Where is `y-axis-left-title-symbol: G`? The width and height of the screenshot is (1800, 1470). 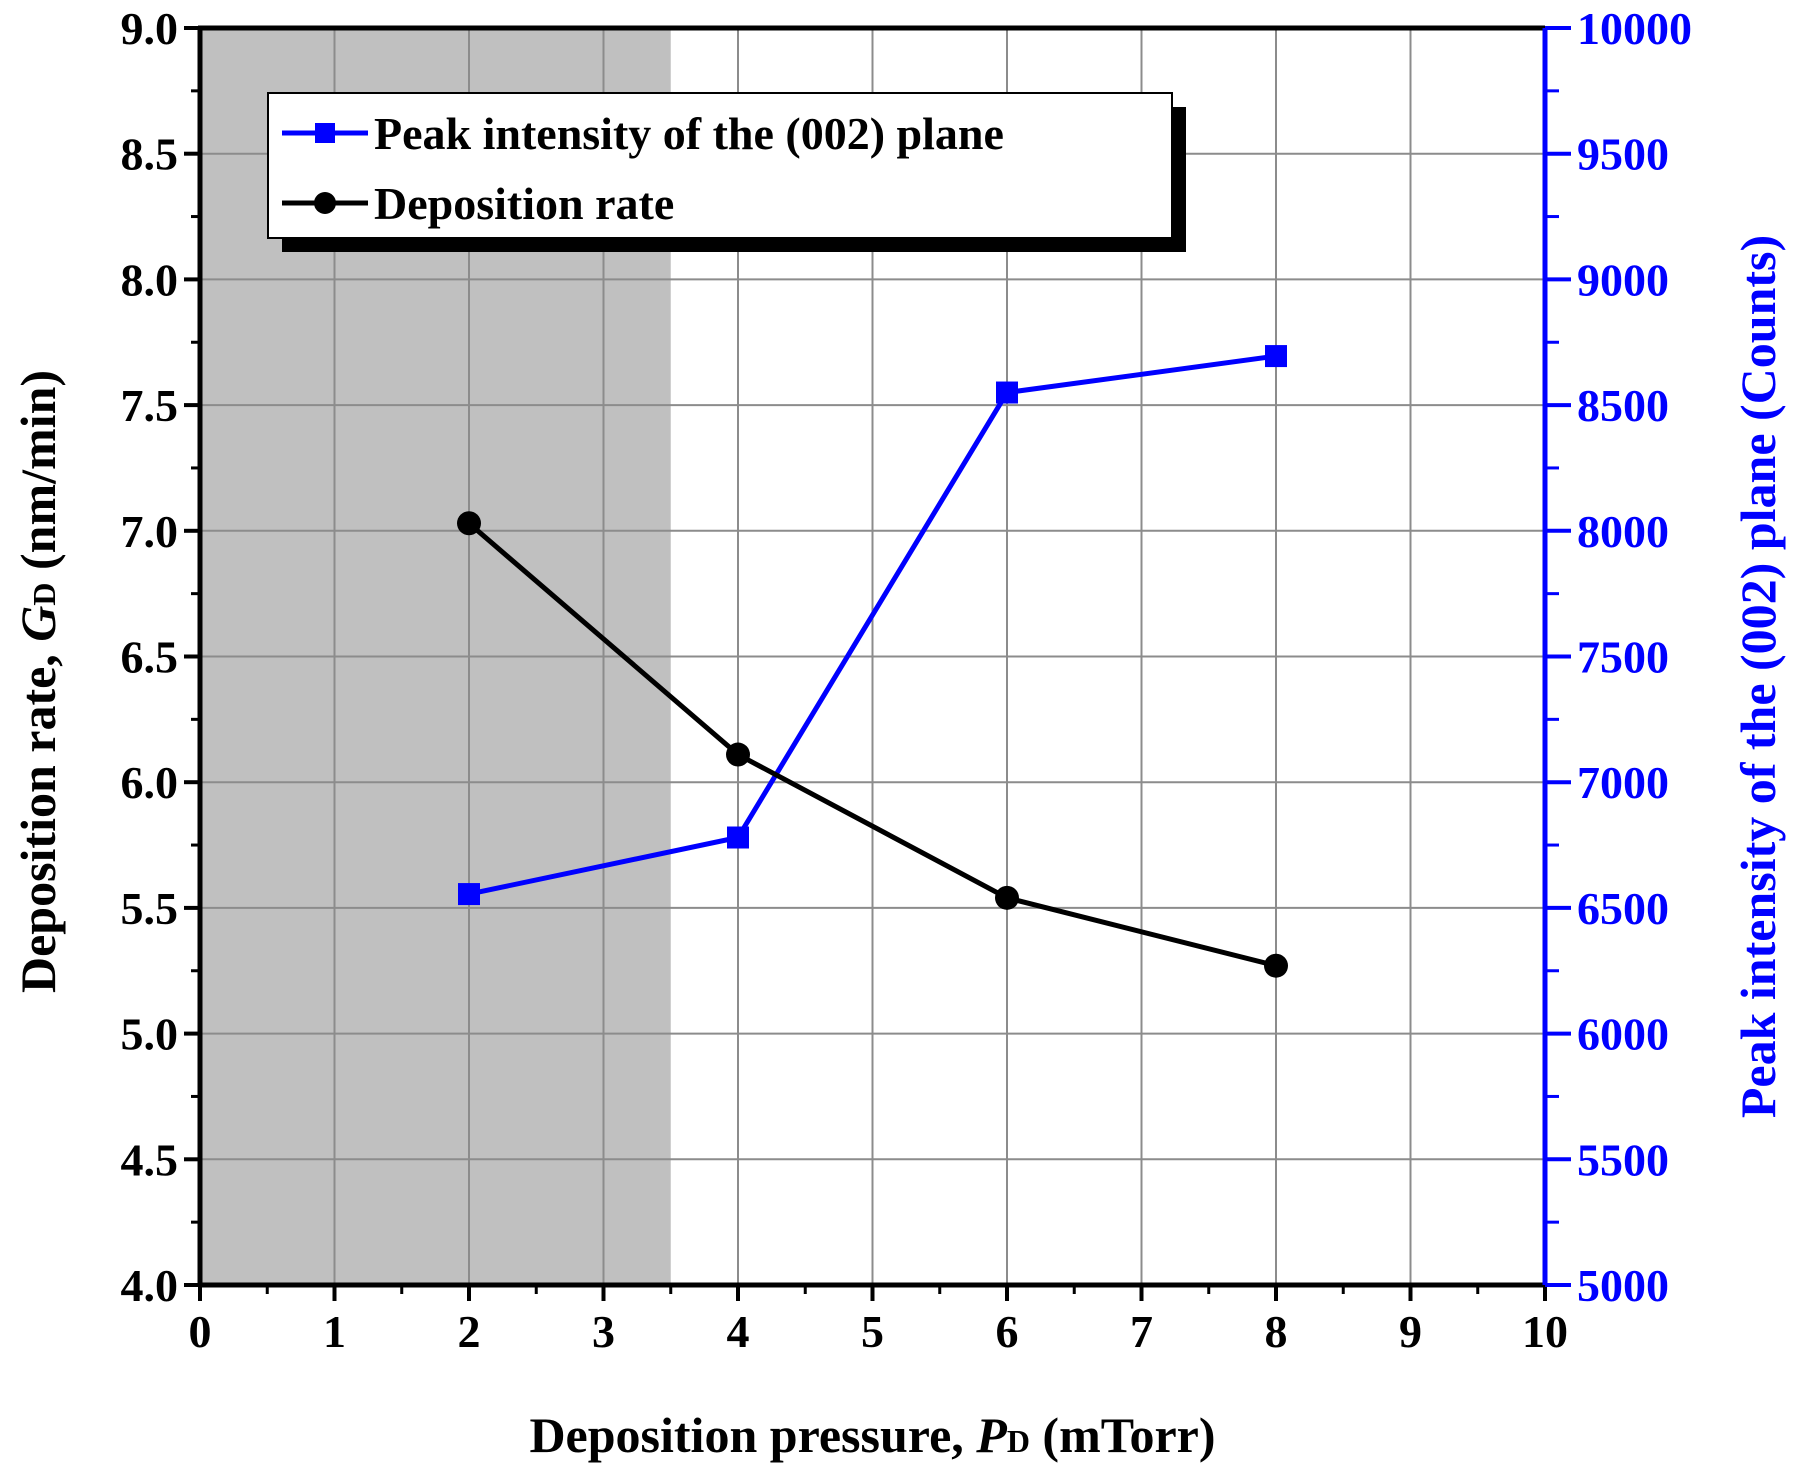 y-axis-left-title-symbol: G is located at coordinates (38, 624).